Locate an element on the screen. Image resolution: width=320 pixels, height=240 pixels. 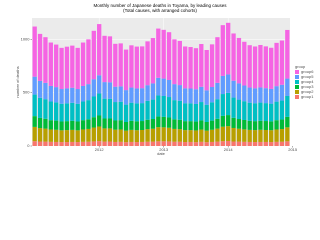
x-axis-label: date is located at coordinates (161, 153).